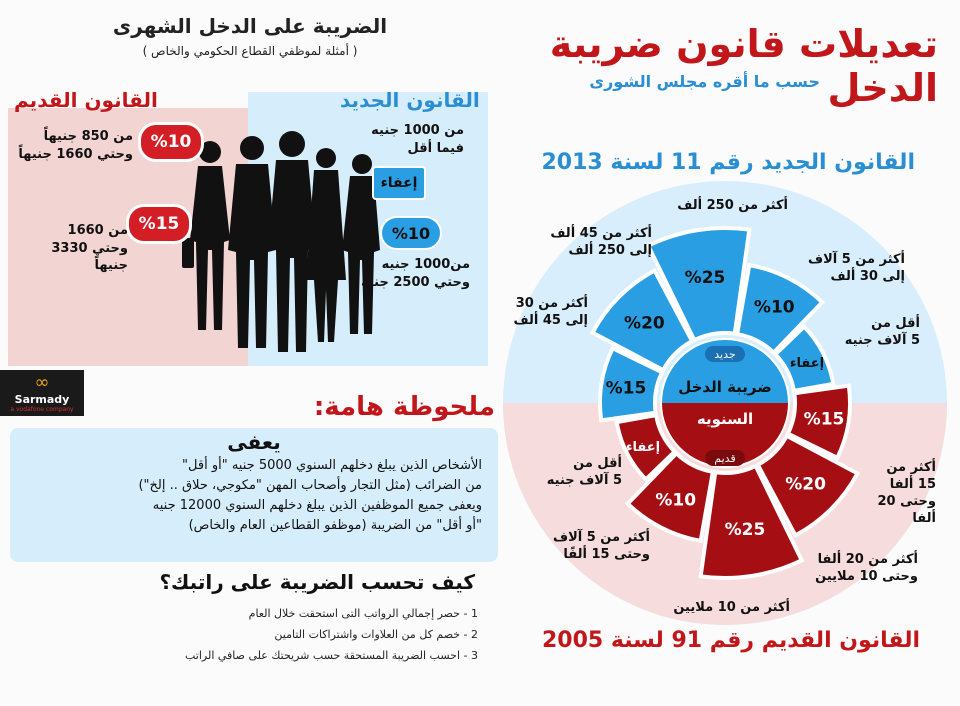  I want to click on new-10-badge: %10, so click(411, 233).